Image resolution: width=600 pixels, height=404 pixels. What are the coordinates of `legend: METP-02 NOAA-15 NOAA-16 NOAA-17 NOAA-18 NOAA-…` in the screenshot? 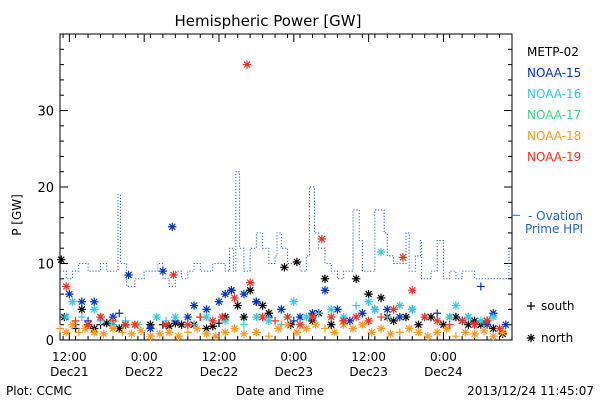 It's located at (547, 195).